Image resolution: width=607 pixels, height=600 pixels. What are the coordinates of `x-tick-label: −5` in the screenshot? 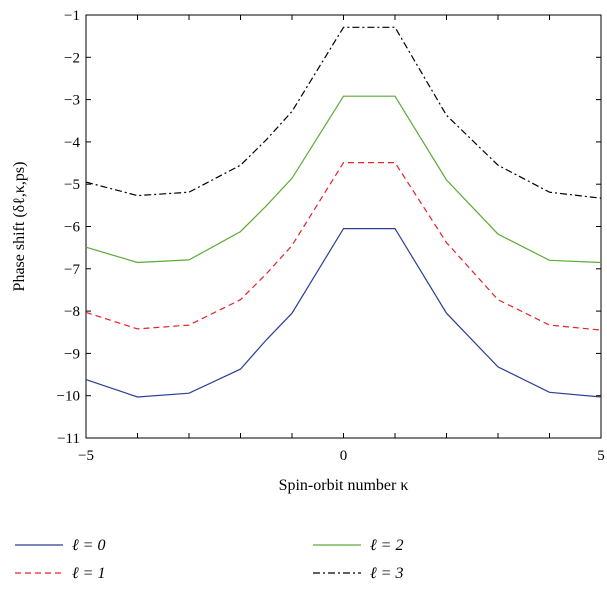 It's located at (86, 456).